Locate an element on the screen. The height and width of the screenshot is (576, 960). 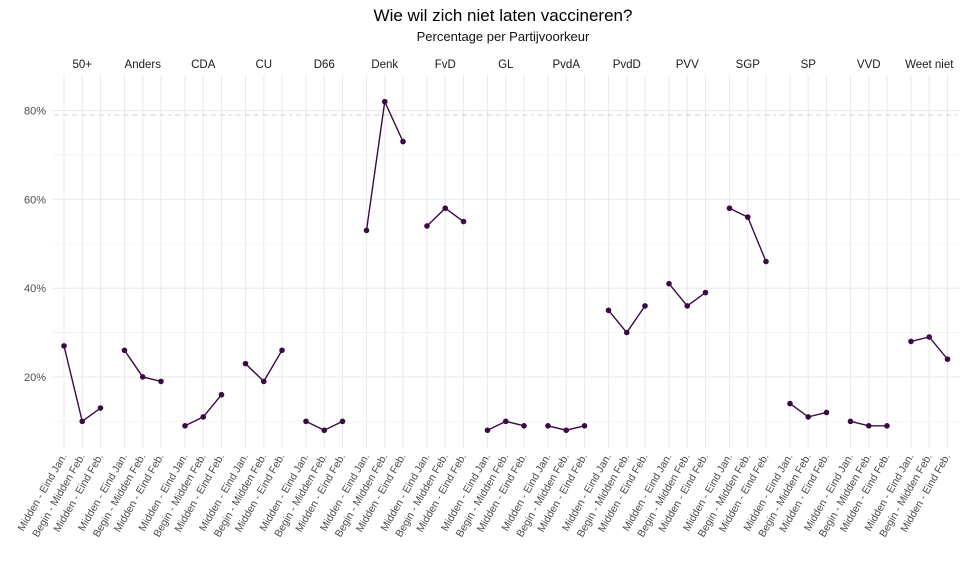
panel-label: D66 is located at coordinates (324, 65).